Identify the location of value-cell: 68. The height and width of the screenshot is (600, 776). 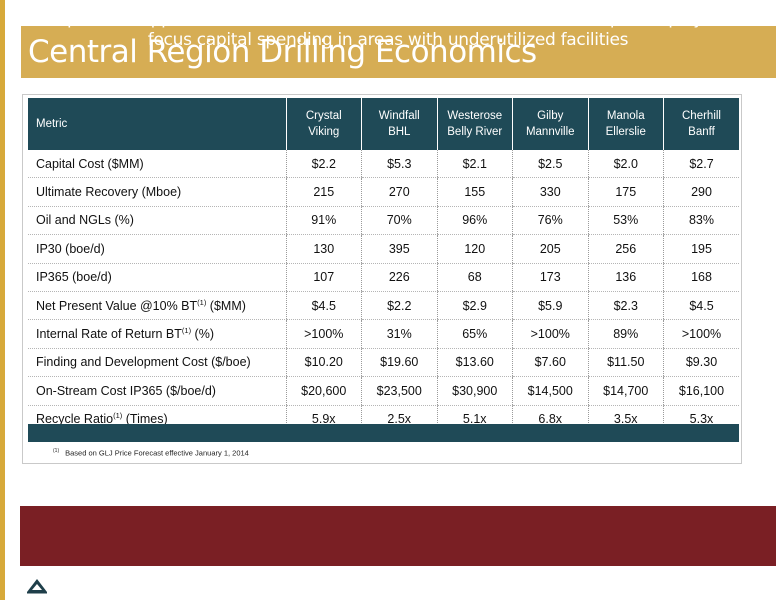
(474, 277).